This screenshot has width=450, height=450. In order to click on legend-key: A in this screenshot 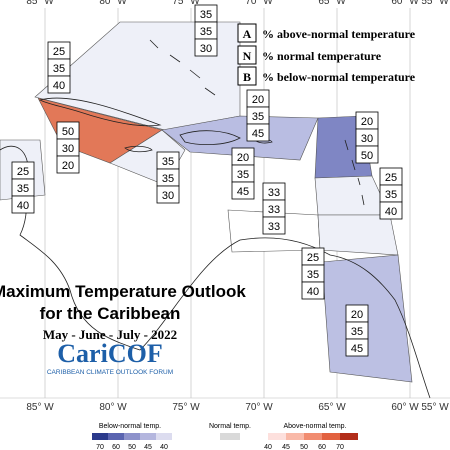, I will do `click(247, 34)`.